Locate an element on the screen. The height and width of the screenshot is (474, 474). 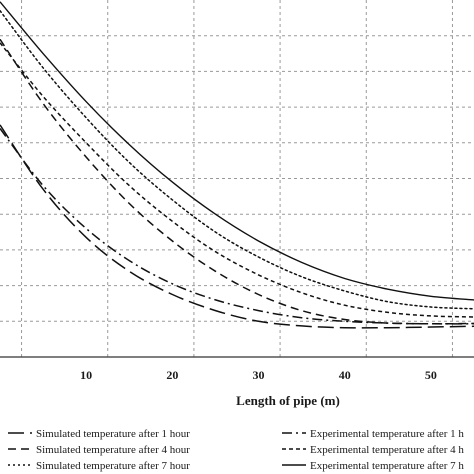
legend-label-5: Experimental temperature after 4 h is located at coordinates (387, 450).